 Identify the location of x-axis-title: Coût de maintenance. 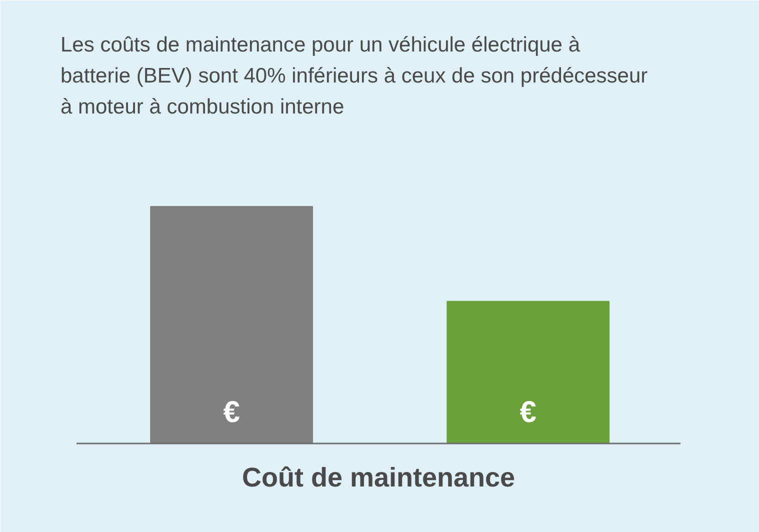
(379, 477).